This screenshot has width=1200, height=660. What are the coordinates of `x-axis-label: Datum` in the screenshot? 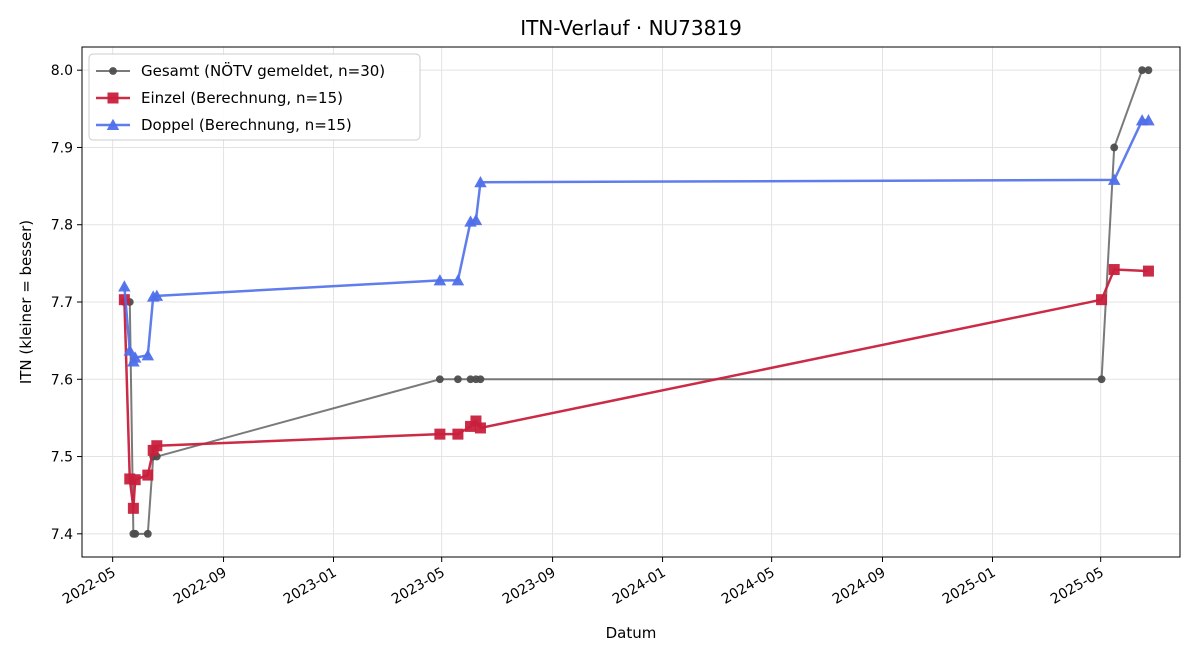 It's located at (631, 633).